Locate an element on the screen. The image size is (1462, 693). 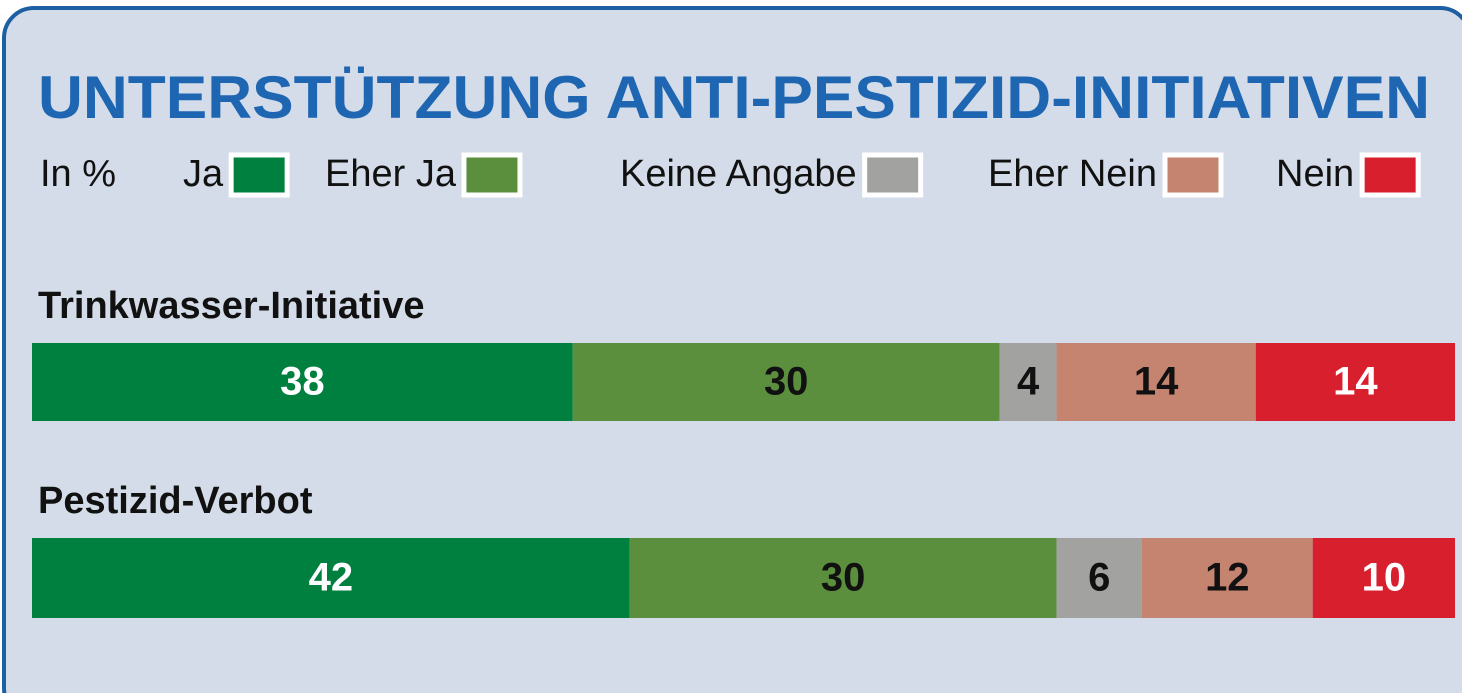
value-label: 6 is located at coordinates (1099, 578).